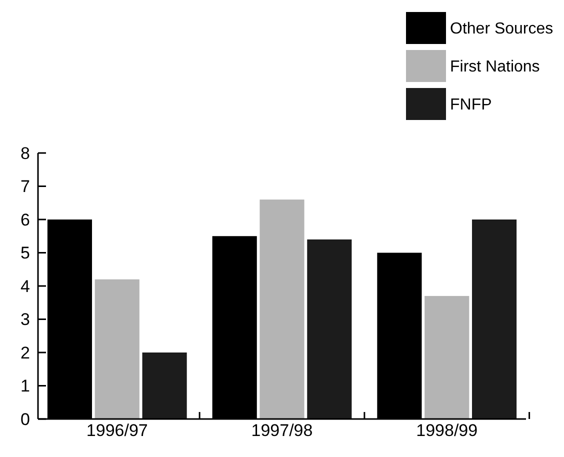 This screenshot has width=564, height=457. I want to click on legend-label: Other Sources, so click(502, 29).